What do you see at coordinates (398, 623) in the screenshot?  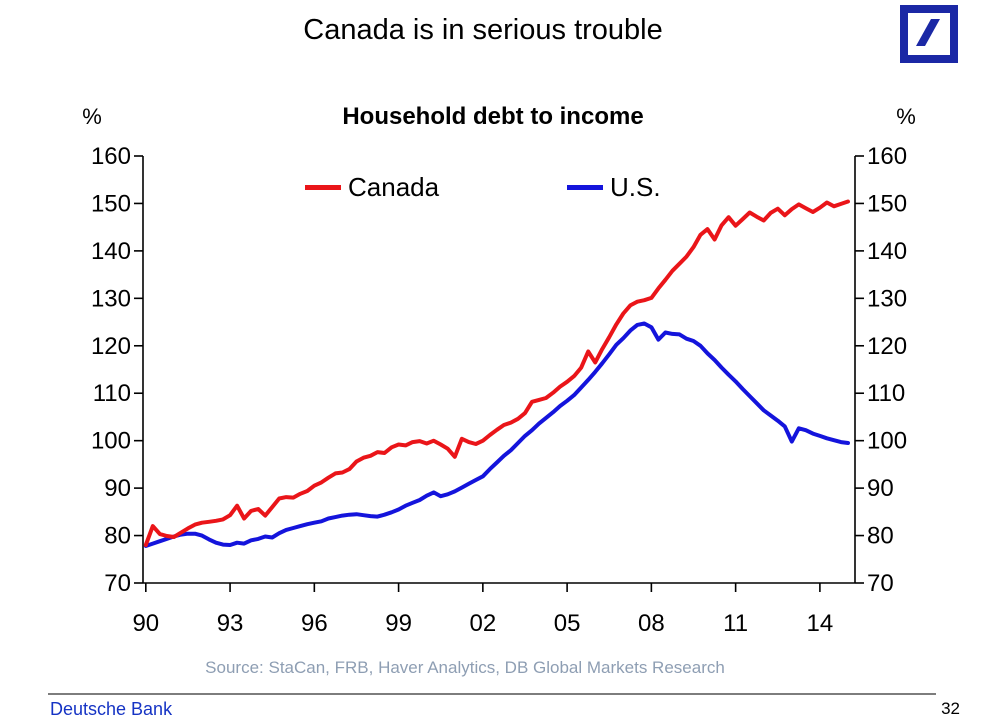 I see `x-tick-label: 99` at bounding box center [398, 623].